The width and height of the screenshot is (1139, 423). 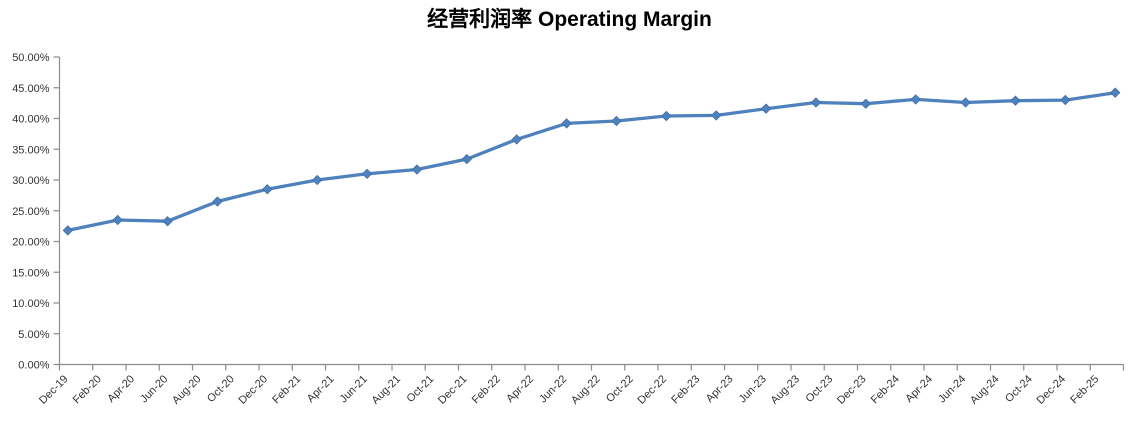 I want to click on x-tick-label: Aug-20, so click(x=187, y=390).